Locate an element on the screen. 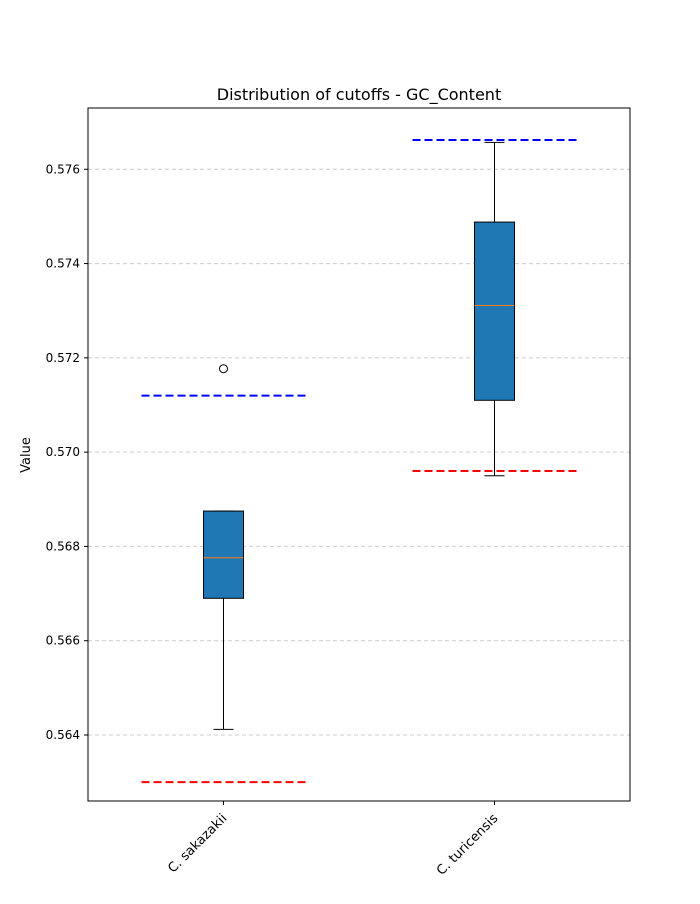  x-tick-label: C. turicensis is located at coordinates (467, 844).